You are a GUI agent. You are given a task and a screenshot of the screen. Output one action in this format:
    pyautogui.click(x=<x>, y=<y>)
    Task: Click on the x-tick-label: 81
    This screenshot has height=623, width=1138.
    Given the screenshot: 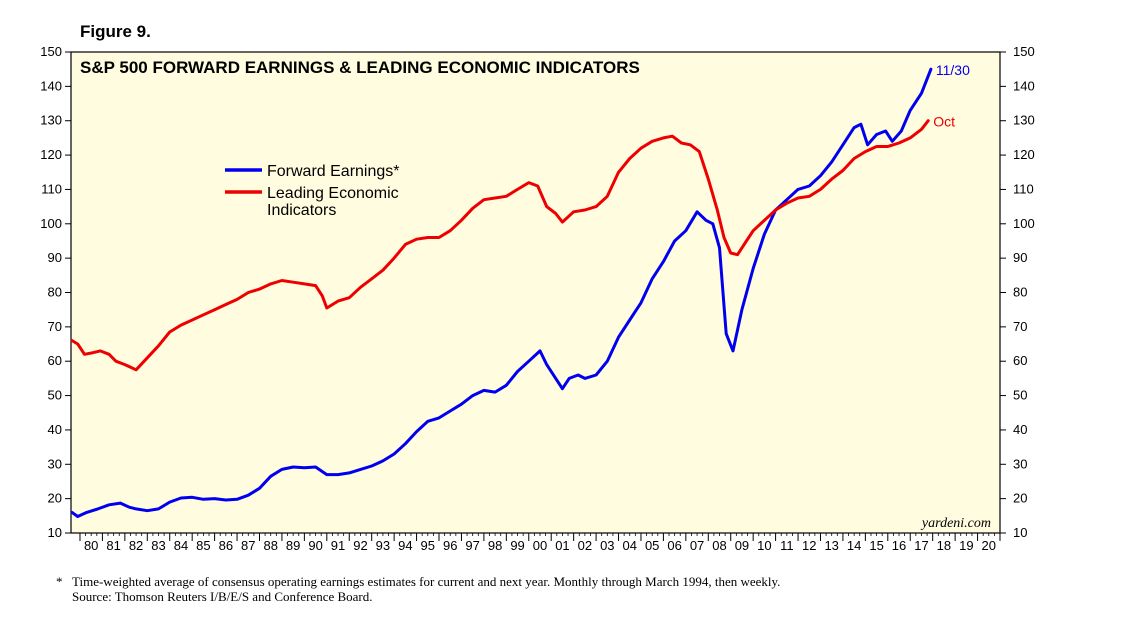 What is the action you would take?
    pyautogui.click(x=113, y=545)
    